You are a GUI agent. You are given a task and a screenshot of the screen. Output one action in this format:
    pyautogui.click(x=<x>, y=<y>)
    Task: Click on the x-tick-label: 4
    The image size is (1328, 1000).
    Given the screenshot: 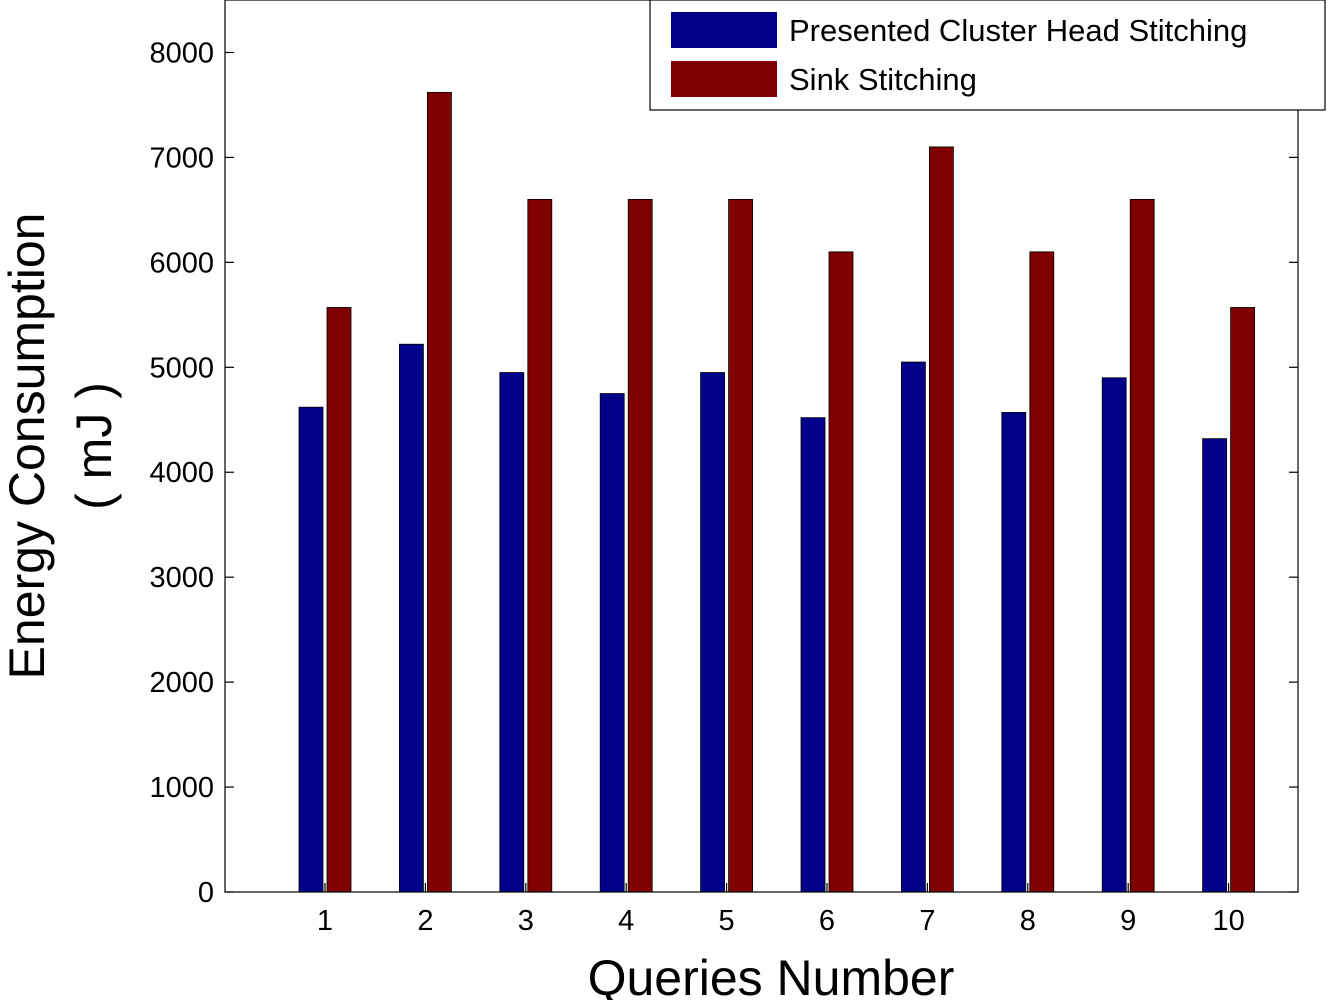 What is the action you would take?
    pyautogui.click(x=626, y=921)
    